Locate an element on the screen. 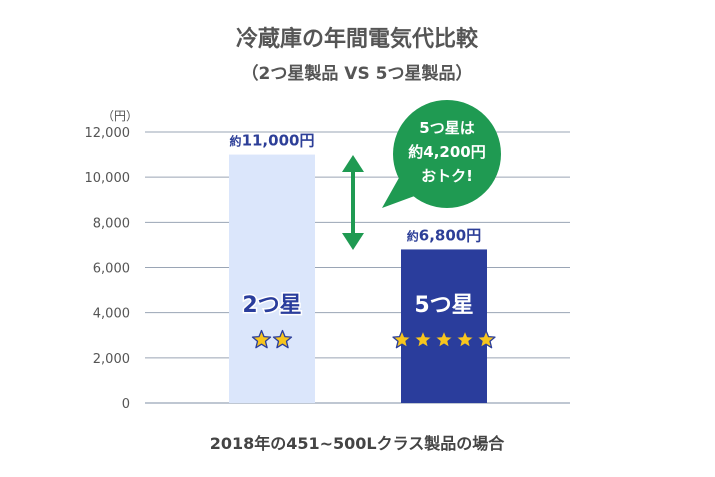 The width and height of the screenshot is (715, 477). data-label: 約6,800円 is located at coordinates (444, 235).